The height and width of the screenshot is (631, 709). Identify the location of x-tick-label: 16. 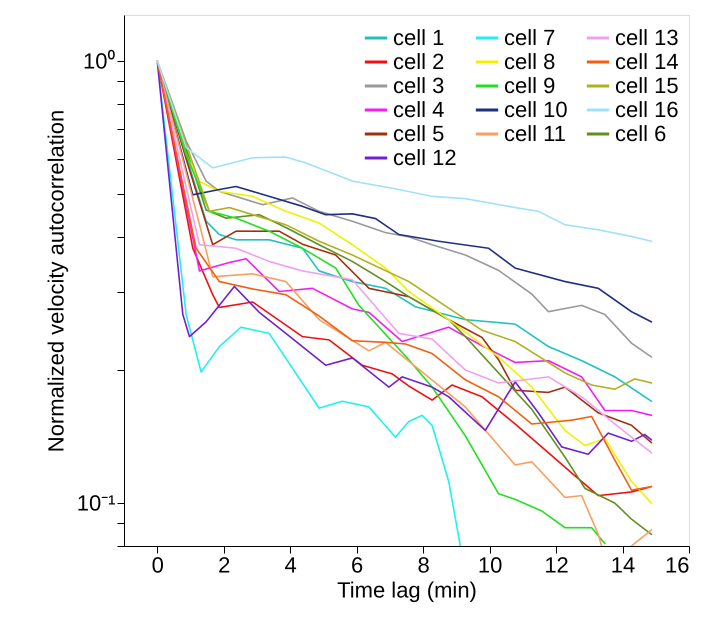
(677, 565).